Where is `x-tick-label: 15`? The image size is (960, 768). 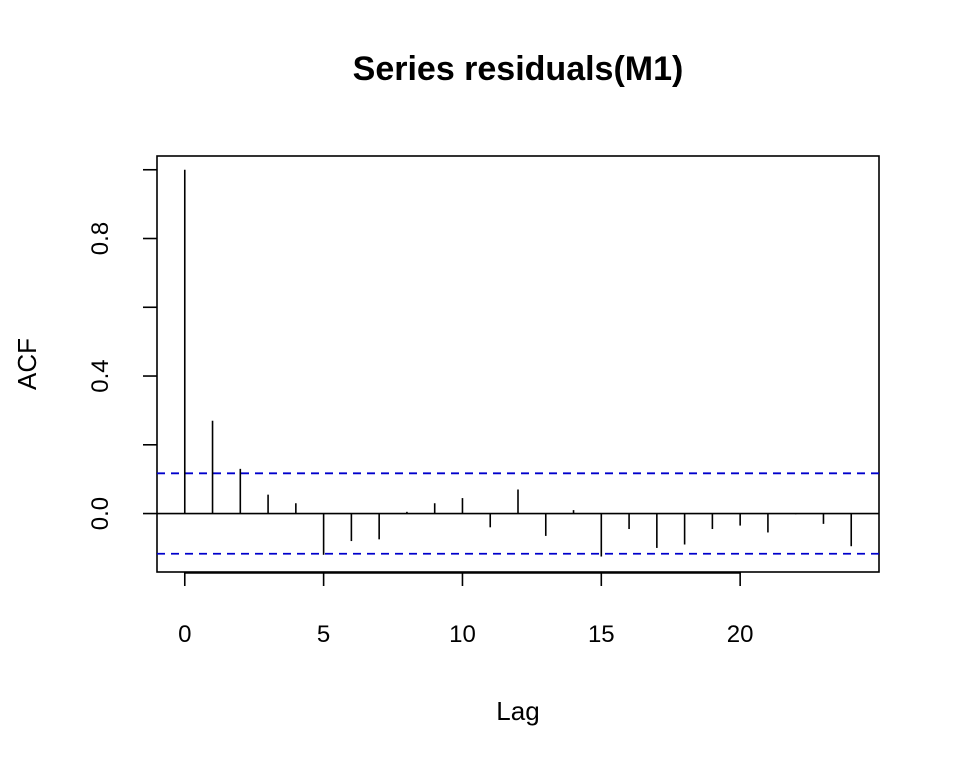
x-tick-label: 15 is located at coordinates (601, 634).